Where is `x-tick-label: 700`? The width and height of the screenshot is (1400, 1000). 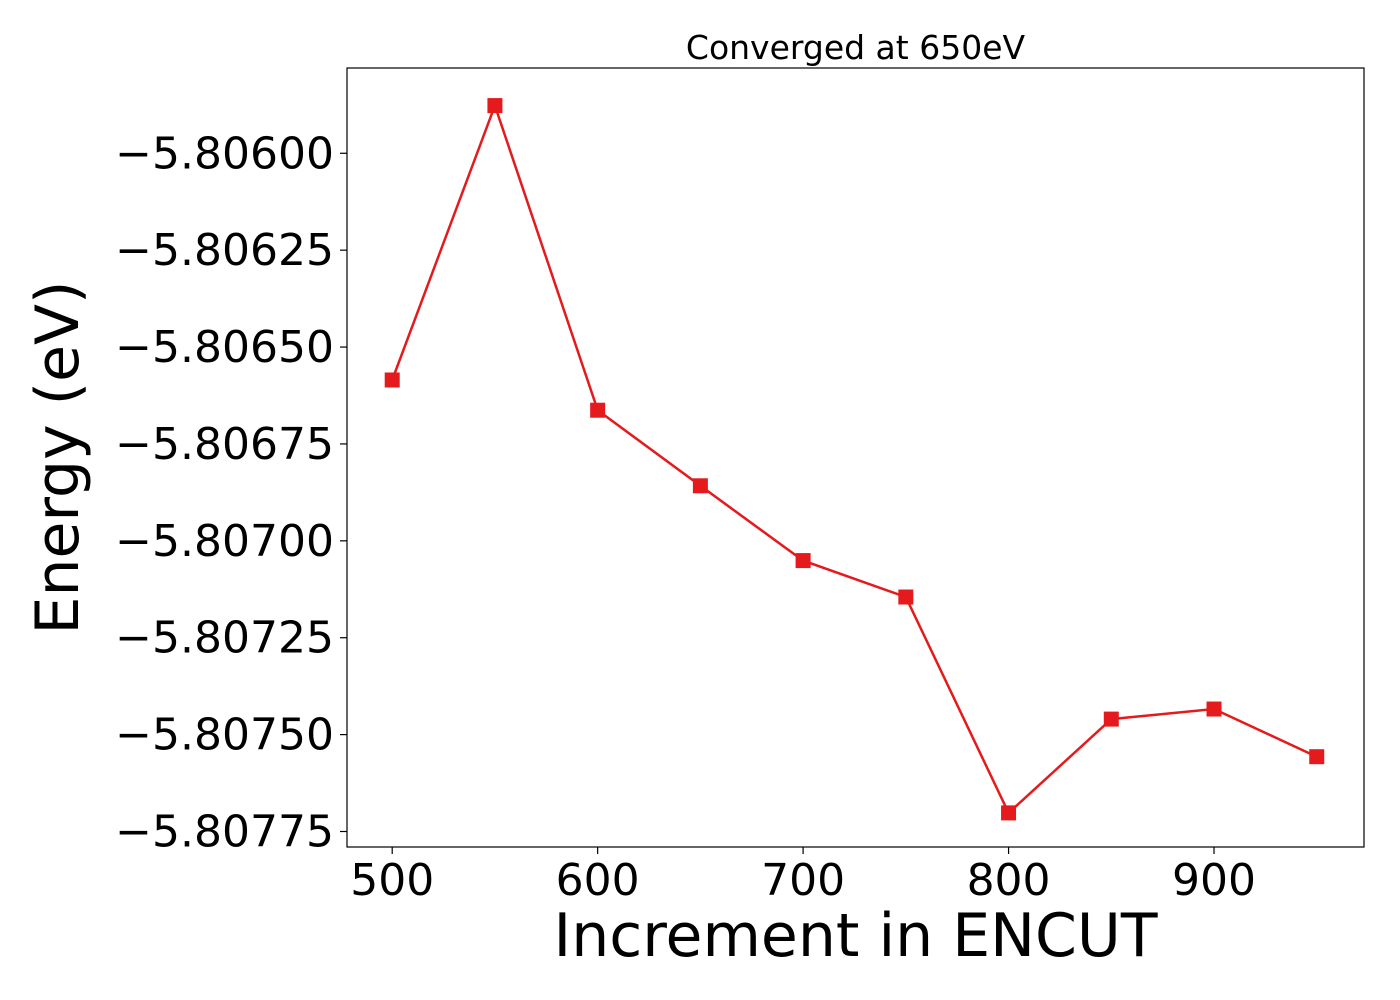 x-tick-label: 700 is located at coordinates (803, 880).